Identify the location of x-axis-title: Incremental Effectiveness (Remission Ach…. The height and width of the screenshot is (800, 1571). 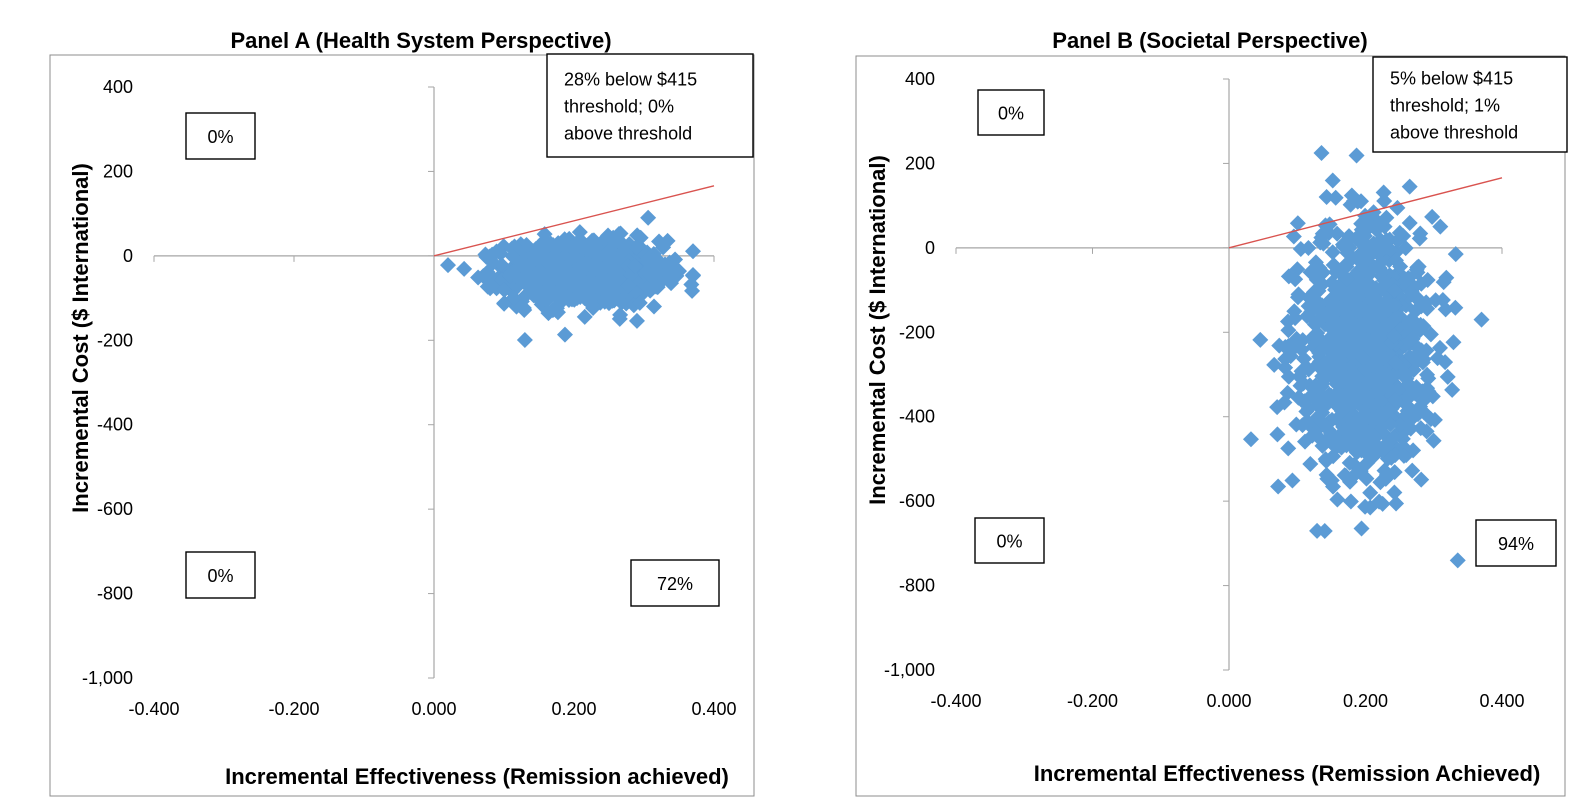
(1287, 773).